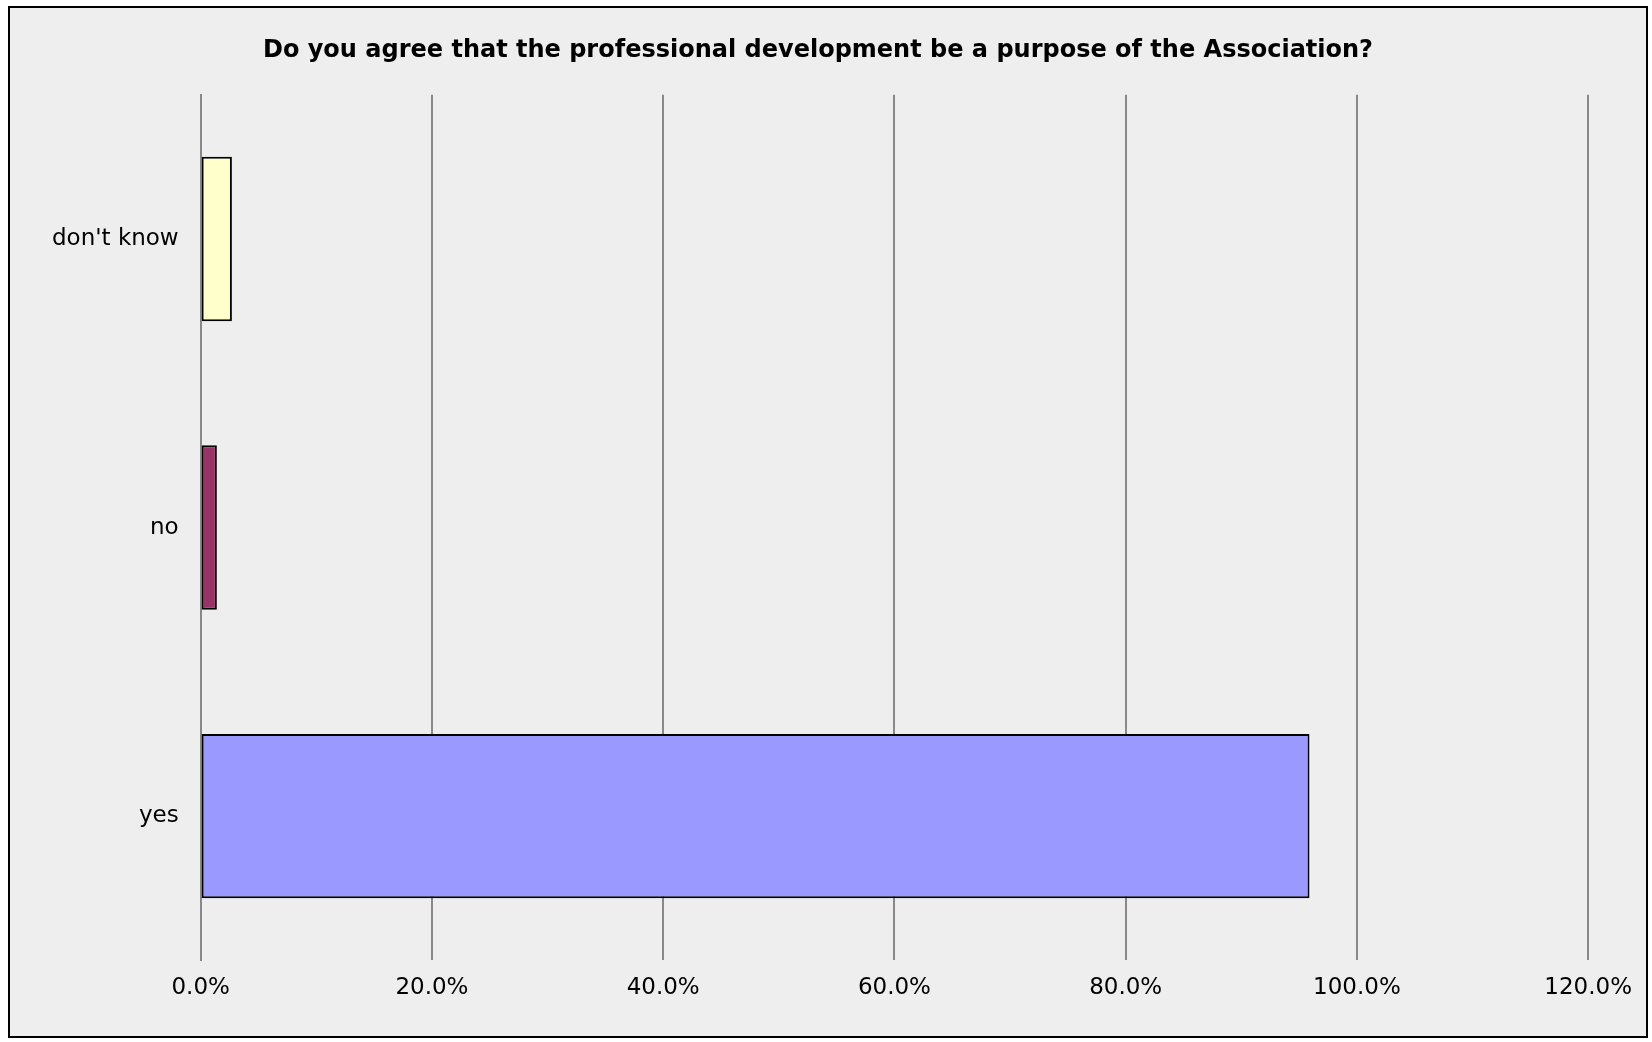  What do you see at coordinates (164, 525) in the screenshot?
I see `y-tick-label: no` at bounding box center [164, 525].